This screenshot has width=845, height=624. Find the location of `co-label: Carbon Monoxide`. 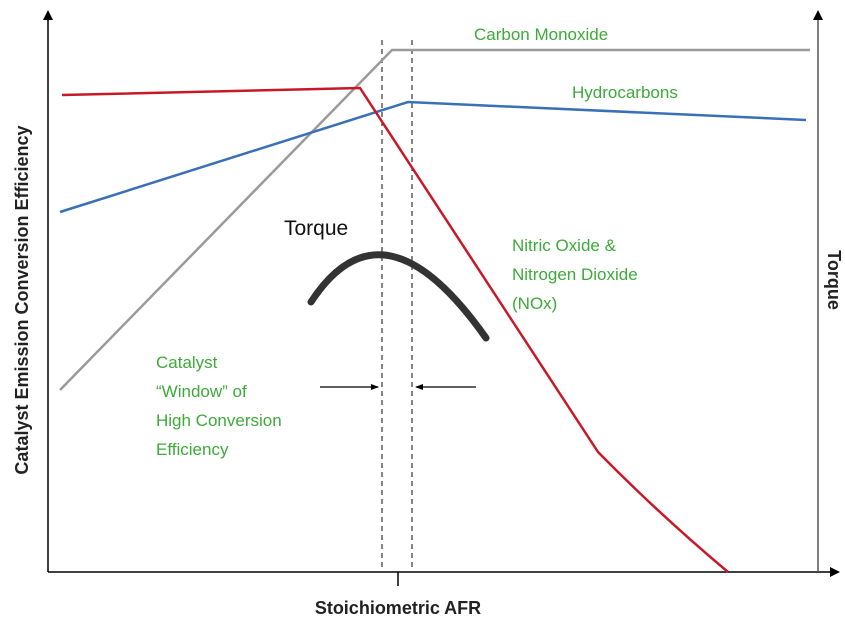

co-label: Carbon Monoxide is located at coordinates (541, 34).